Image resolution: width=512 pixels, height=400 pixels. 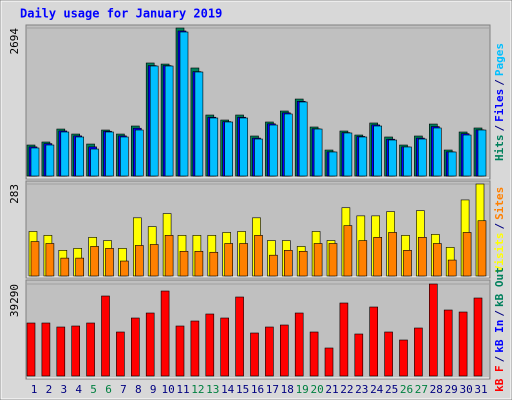 What do you see at coordinates (499, 102) in the screenshot?
I see `legend: Hits / Files / Pages` at bounding box center [499, 102].